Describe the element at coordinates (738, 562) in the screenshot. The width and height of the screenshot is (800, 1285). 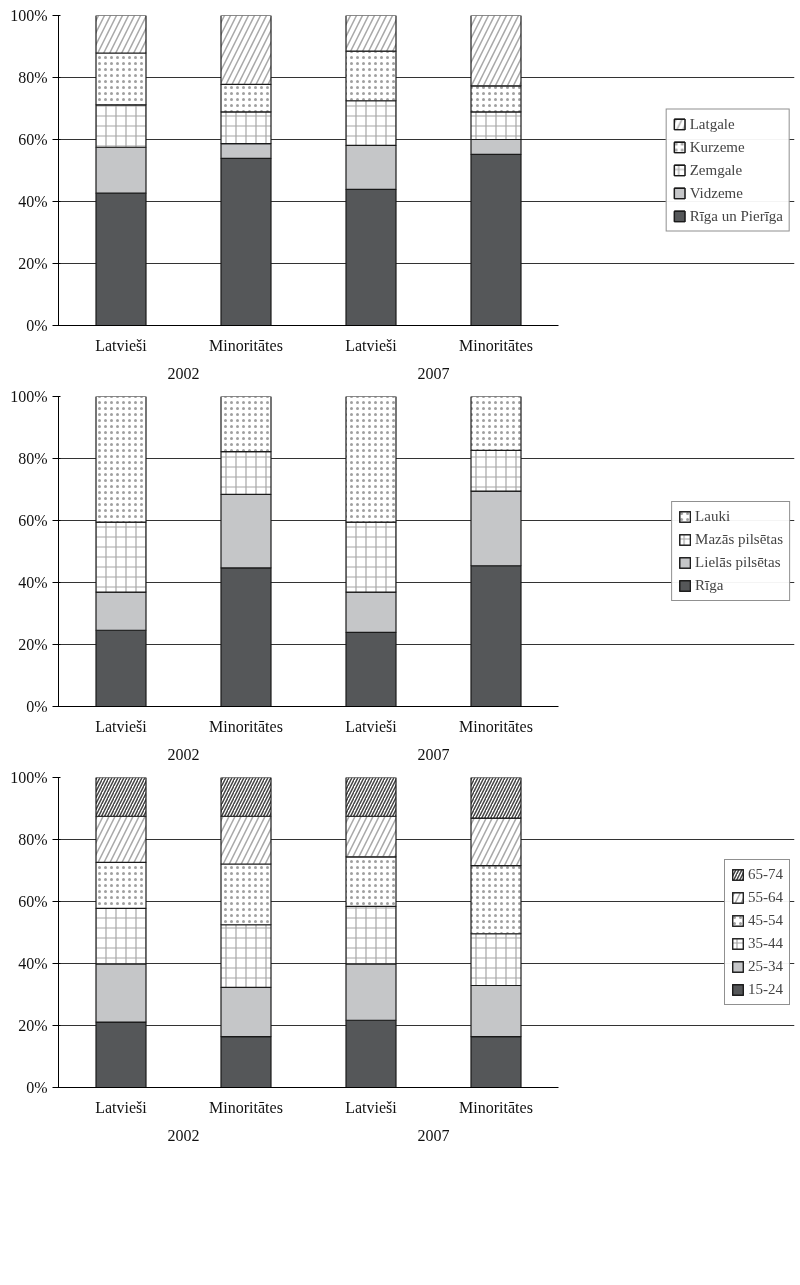
I see `legend-label: Lielās pilsētas` at that location.